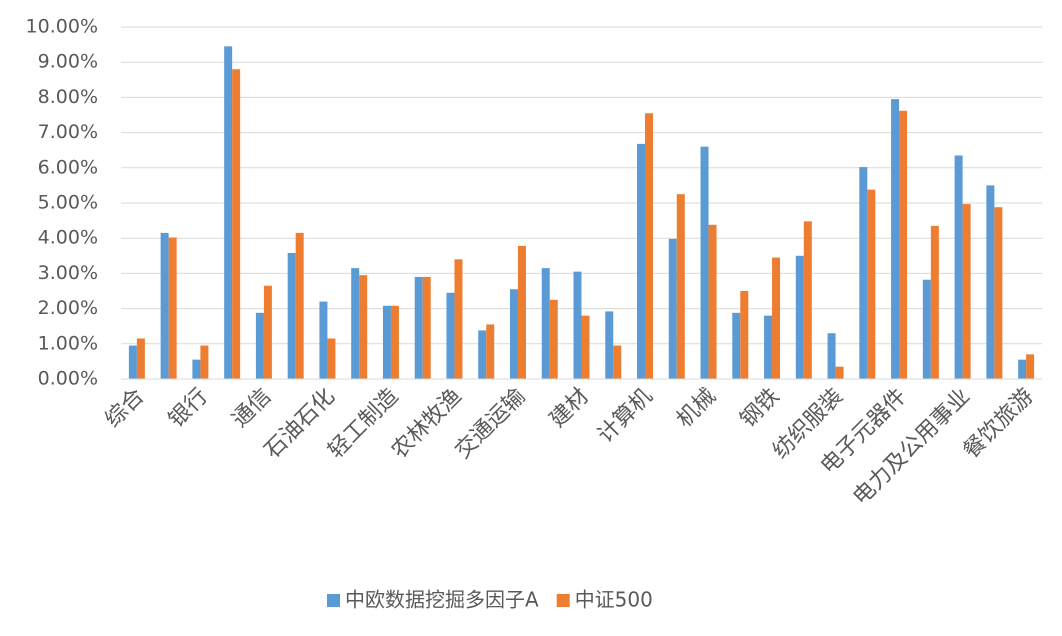 Image resolution: width=1062 pixels, height=636 pixels. Describe the element at coordinates (68, 62) in the screenshot. I see `y-tick-label: 9.00%` at that location.